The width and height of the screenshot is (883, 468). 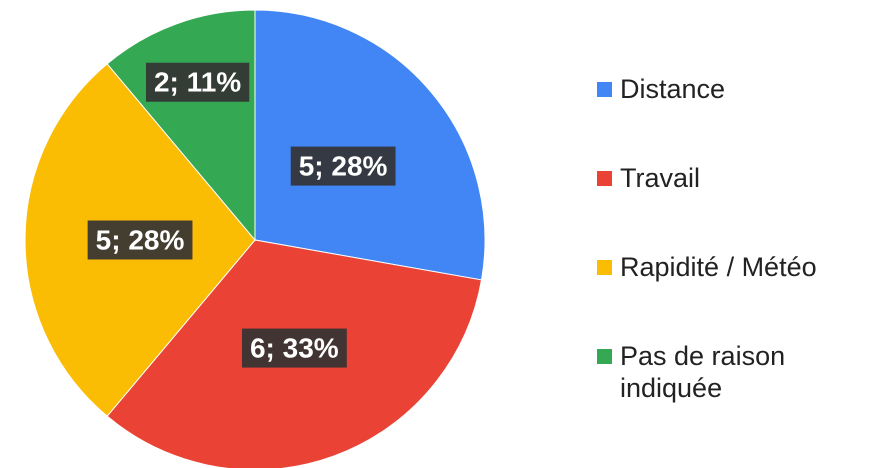 I want to click on data-label-group: 2; 11%, so click(x=197, y=82).